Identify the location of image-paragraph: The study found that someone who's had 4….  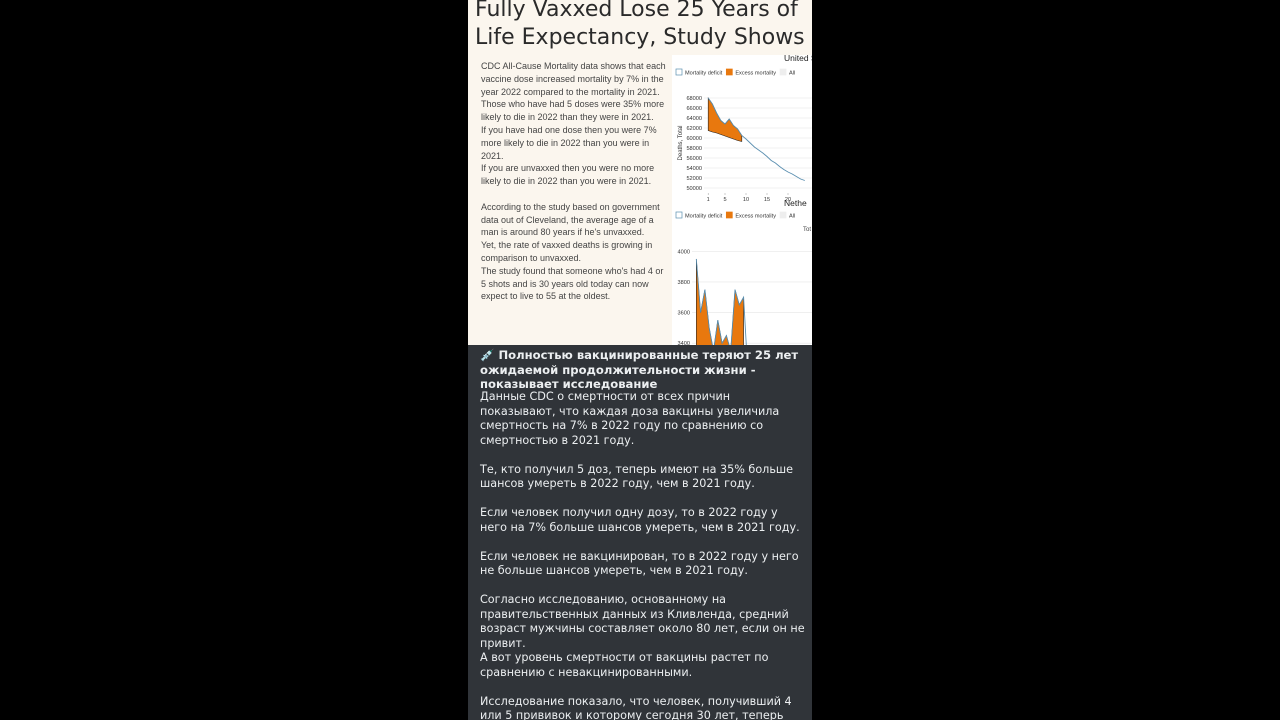
(572, 283).